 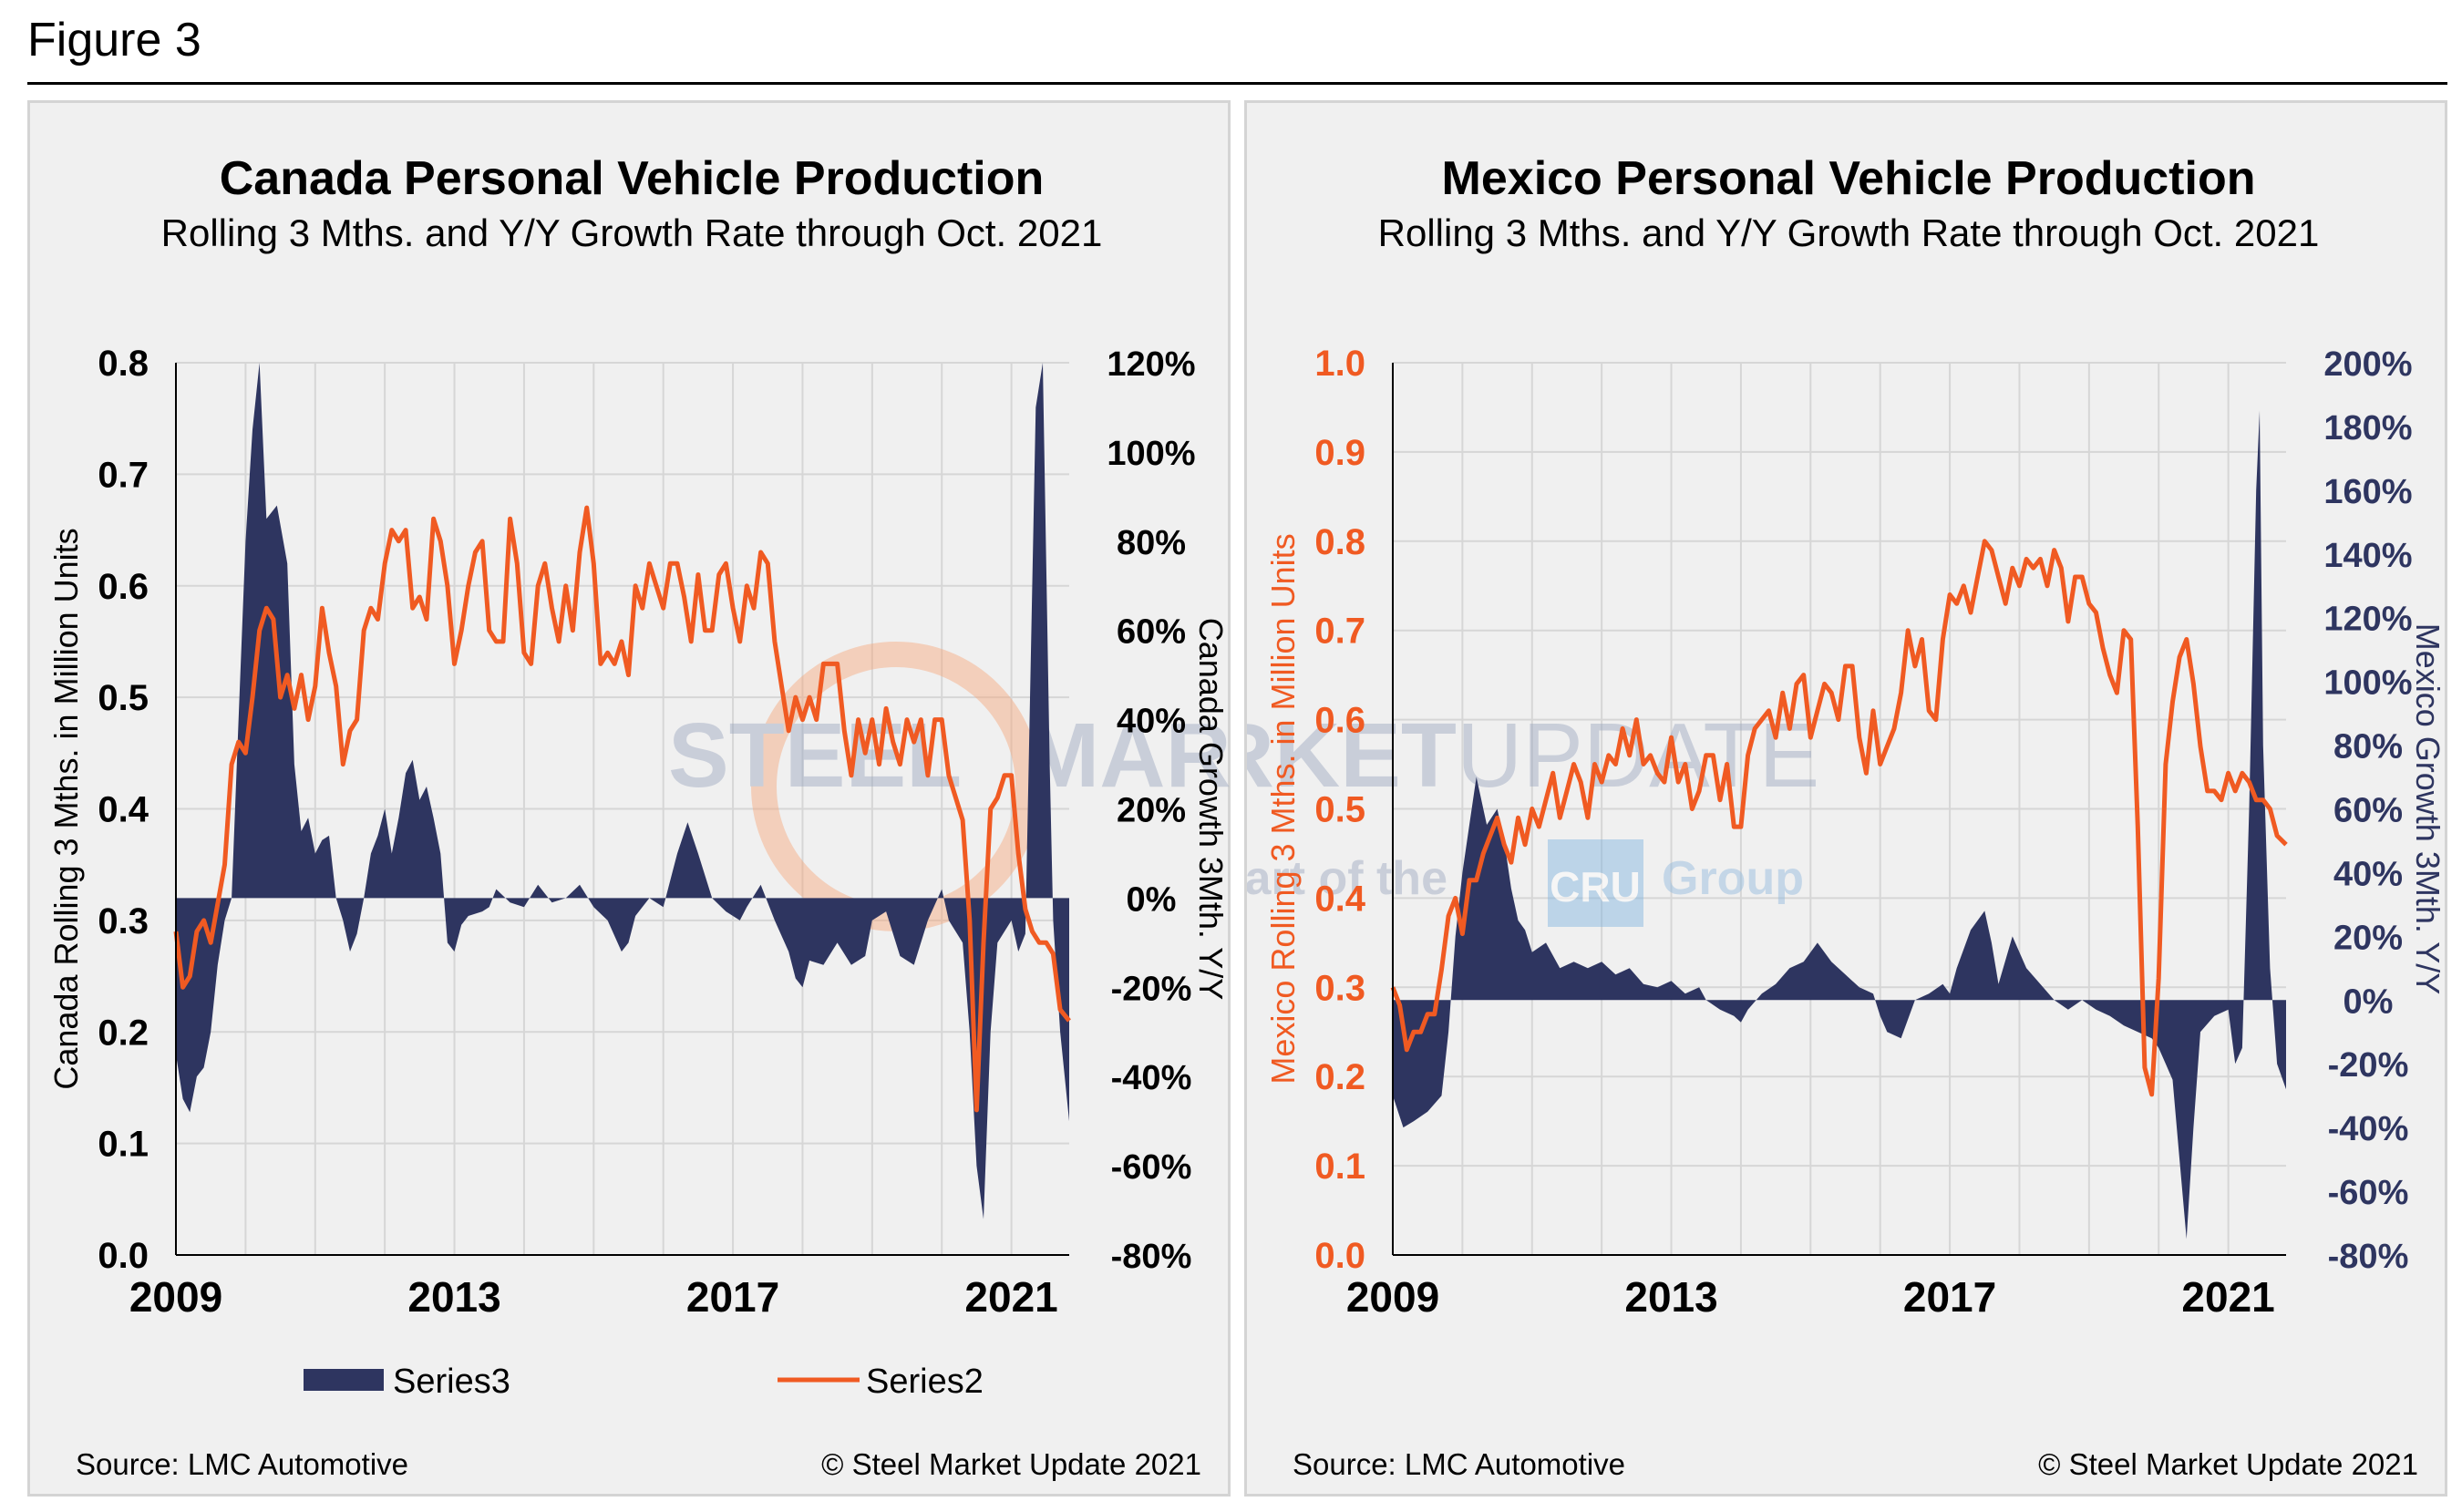 I want to click on y2-tick-label: 160%, so click(x=2367, y=492).